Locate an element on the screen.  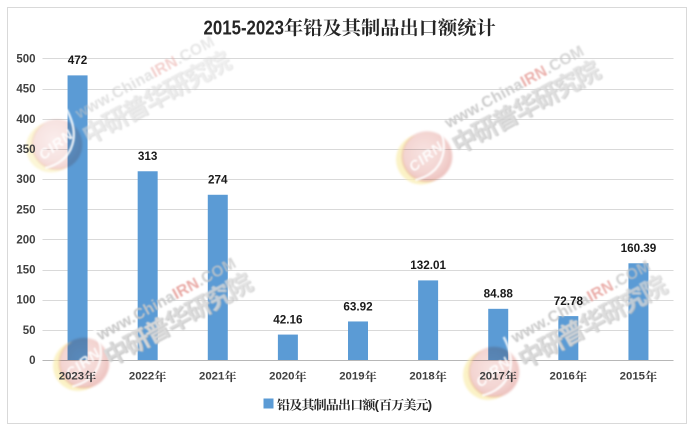
svg-text: 2022 is located at coordinates (141, 376).